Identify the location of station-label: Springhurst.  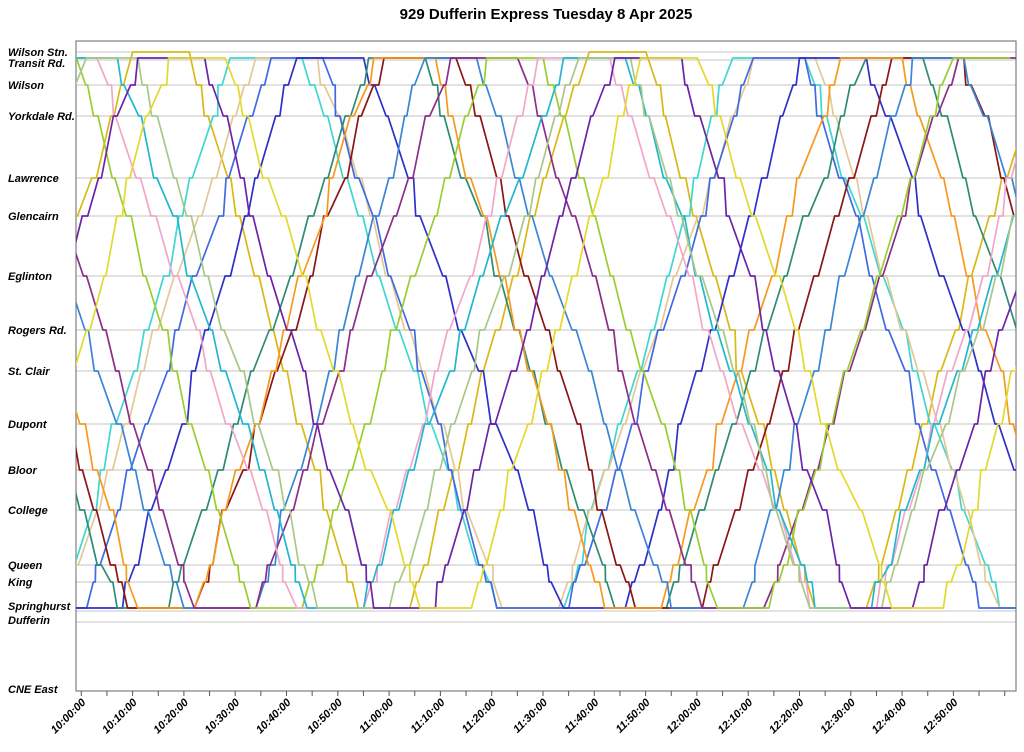
(40, 607).